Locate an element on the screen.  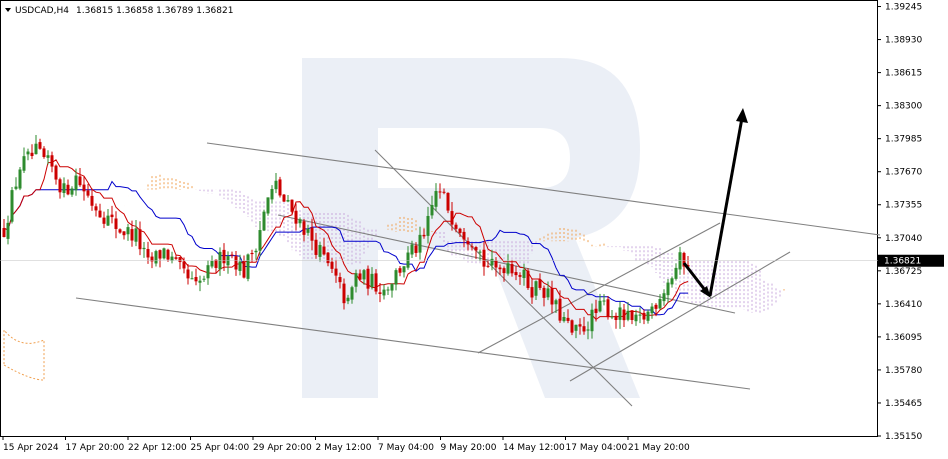
current-price-tag: 1.36821 is located at coordinates (472, 260).